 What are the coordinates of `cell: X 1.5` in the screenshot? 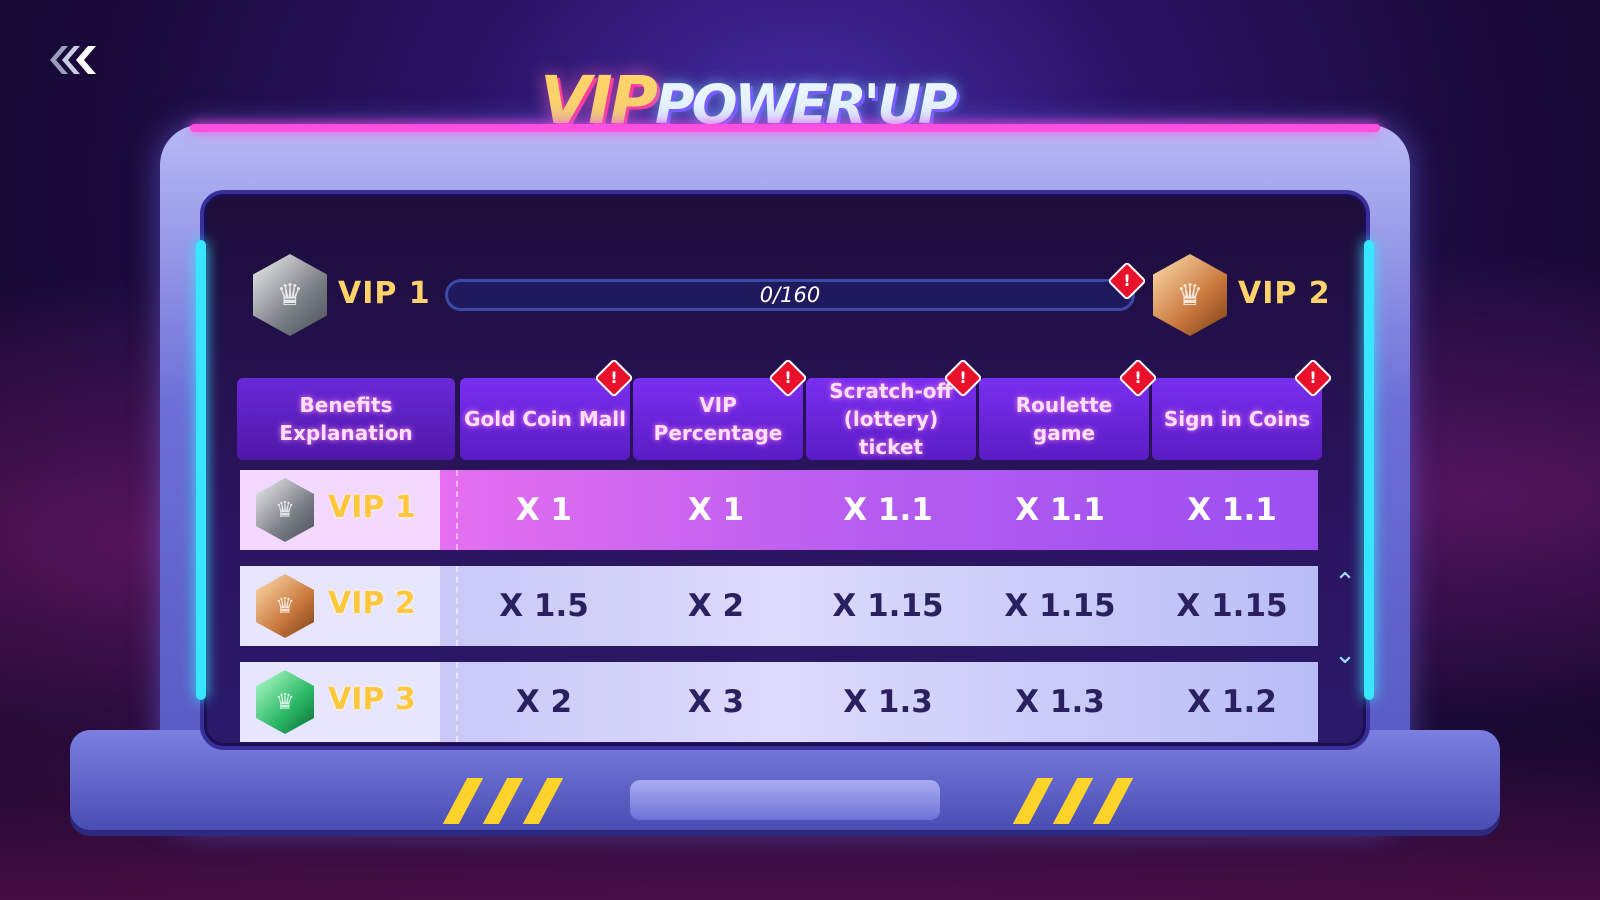 It's located at (544, 606).